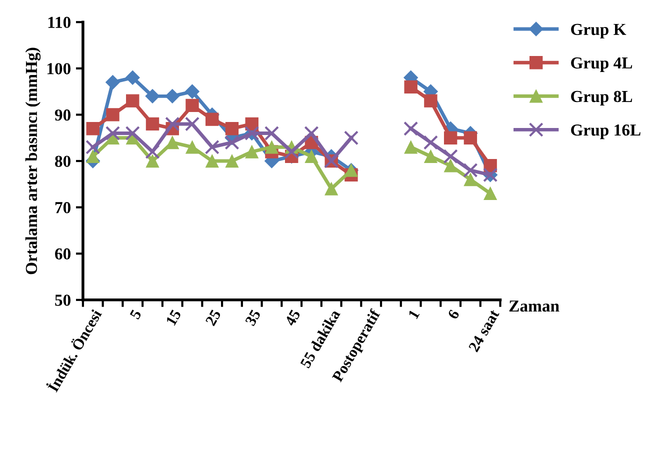 This screenshot has width=648, height=451. I want to click on legend-label: Grup 16L, so click(605, 132).